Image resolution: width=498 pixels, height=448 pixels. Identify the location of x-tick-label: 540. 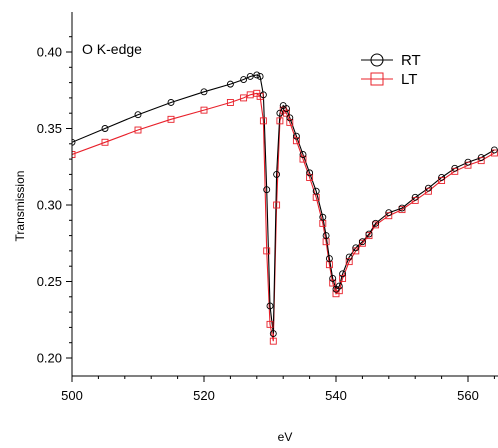
(336, 395).